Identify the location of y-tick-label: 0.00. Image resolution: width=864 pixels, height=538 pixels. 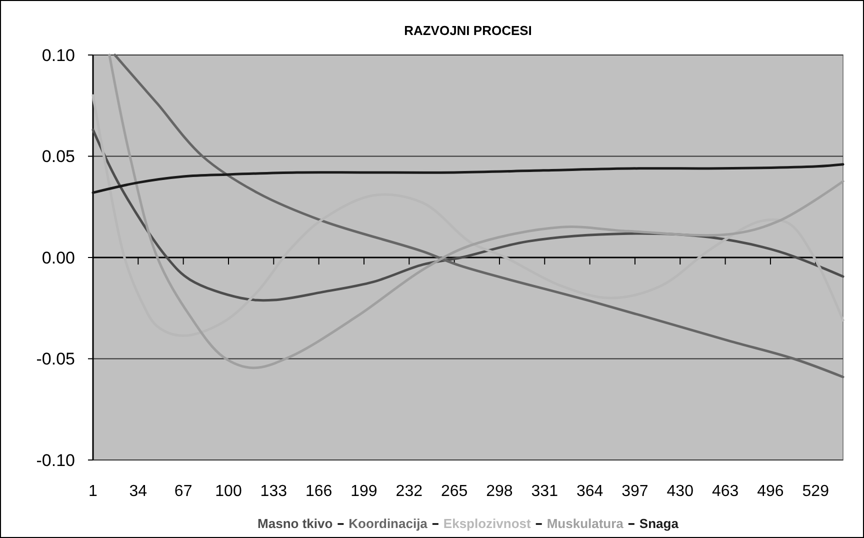
(58, 258).